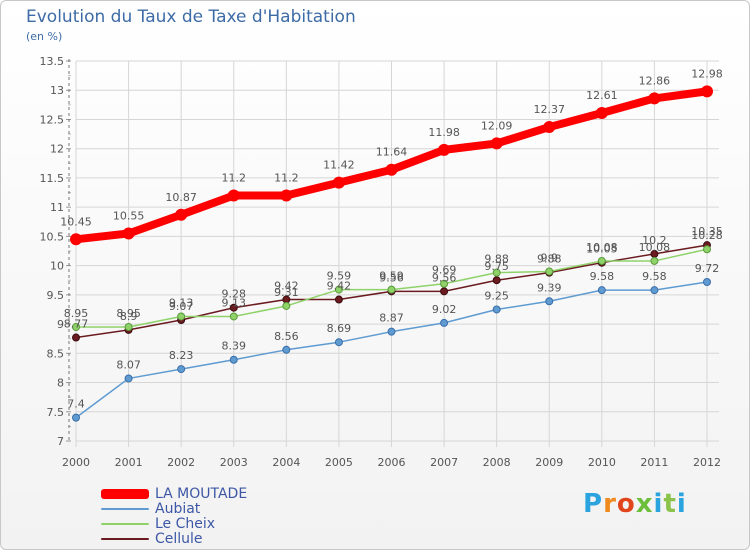  Describe the element at coordinates (286, 462) in the screenshot. I see `x-tick-label: 2004` at that location.